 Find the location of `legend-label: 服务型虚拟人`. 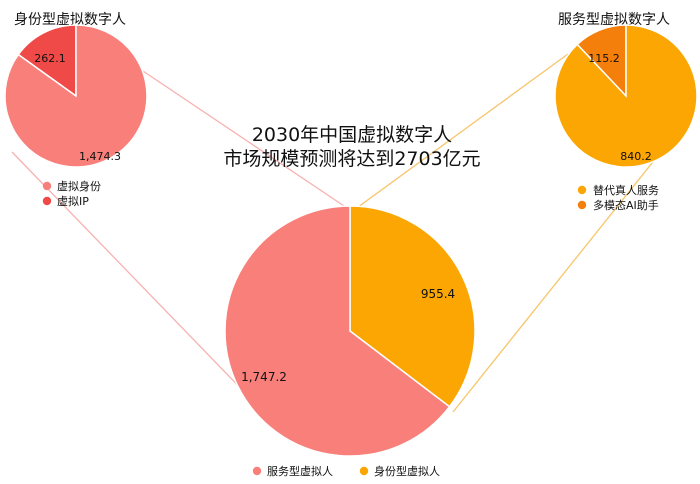

legend-label: 服务型虚拟人 is located at coordinates (300, 471).